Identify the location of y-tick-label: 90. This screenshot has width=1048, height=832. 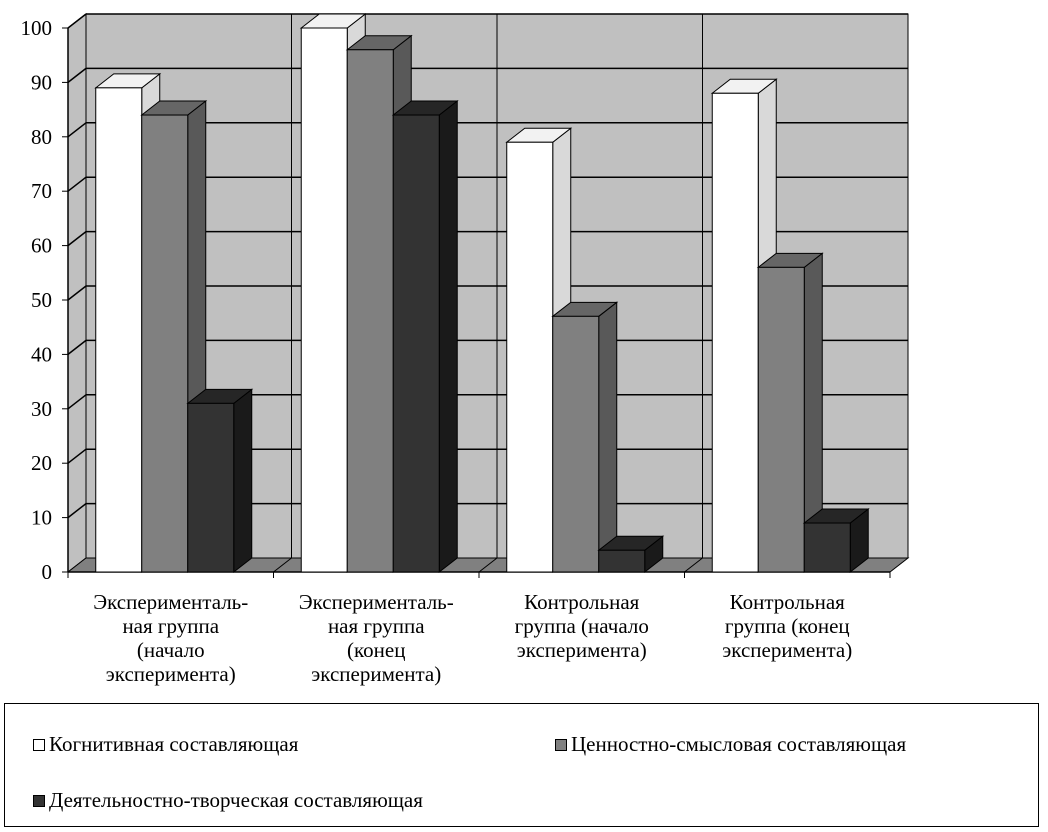
(41, 82).